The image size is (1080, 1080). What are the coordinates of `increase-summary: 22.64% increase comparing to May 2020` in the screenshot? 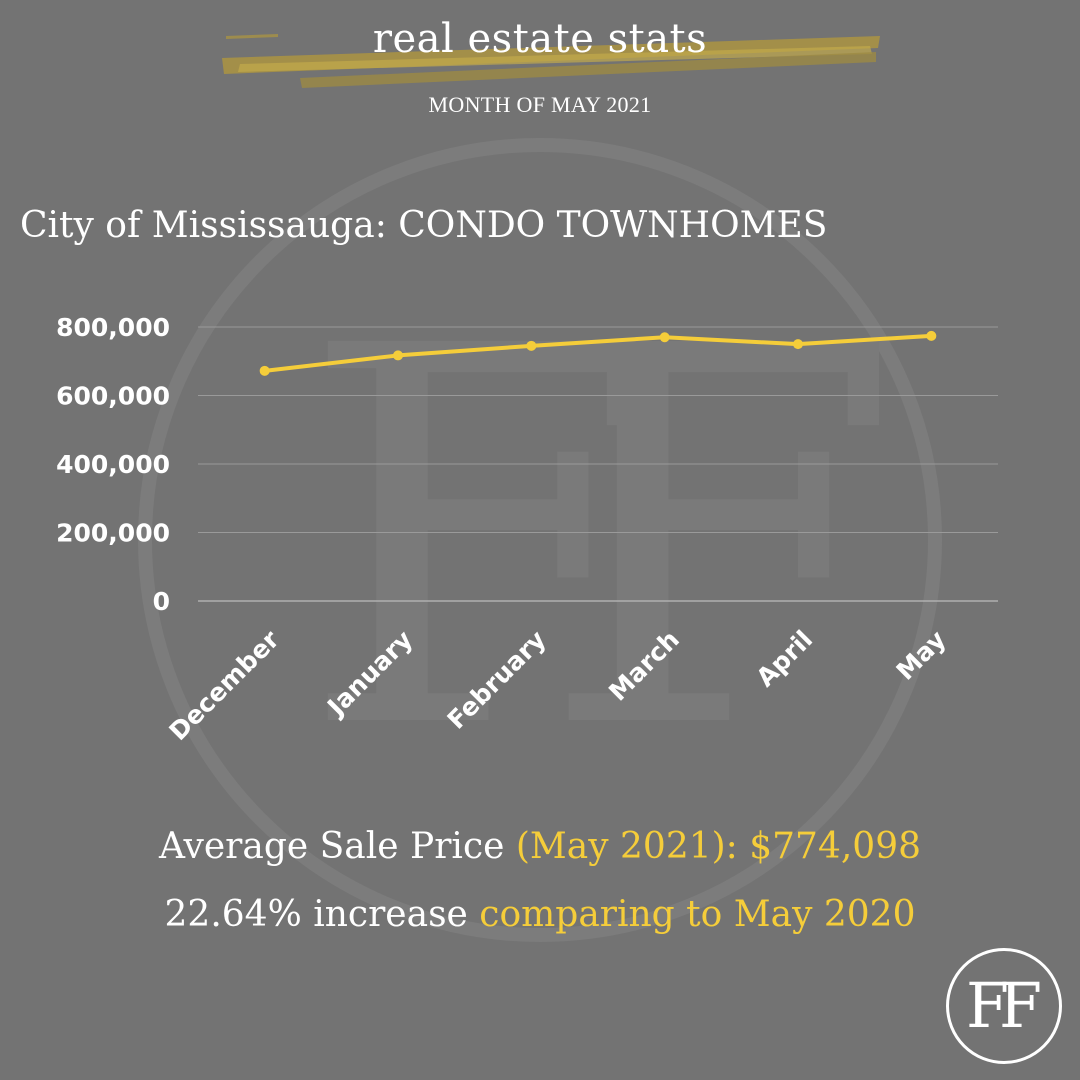 It's located at (540, 914).